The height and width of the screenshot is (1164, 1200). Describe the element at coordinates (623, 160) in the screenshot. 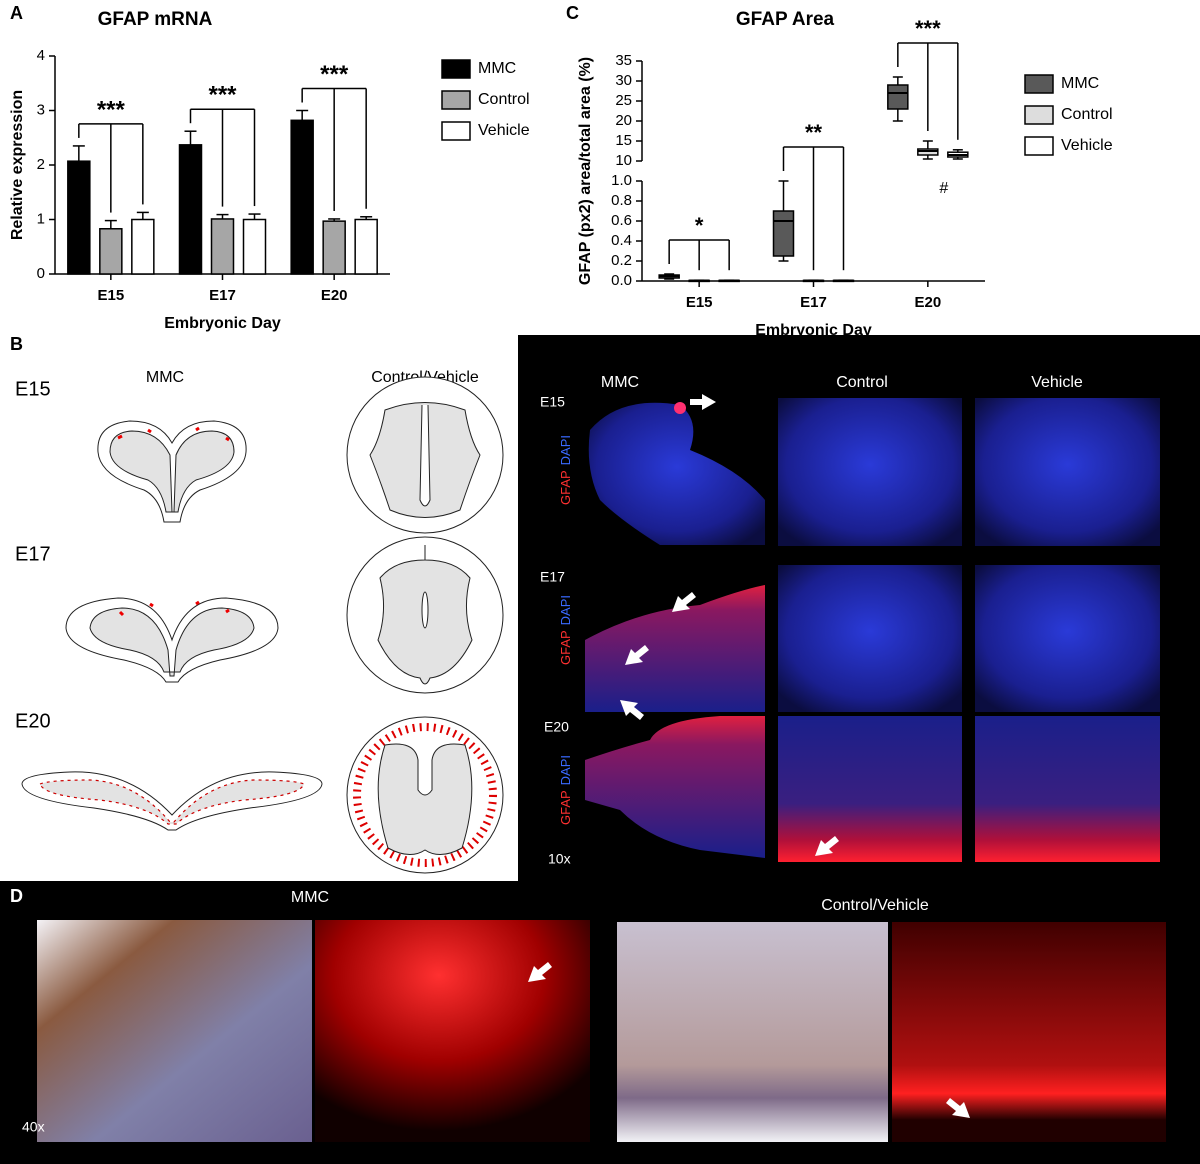

I see `y-tick-label: 10` at that location.